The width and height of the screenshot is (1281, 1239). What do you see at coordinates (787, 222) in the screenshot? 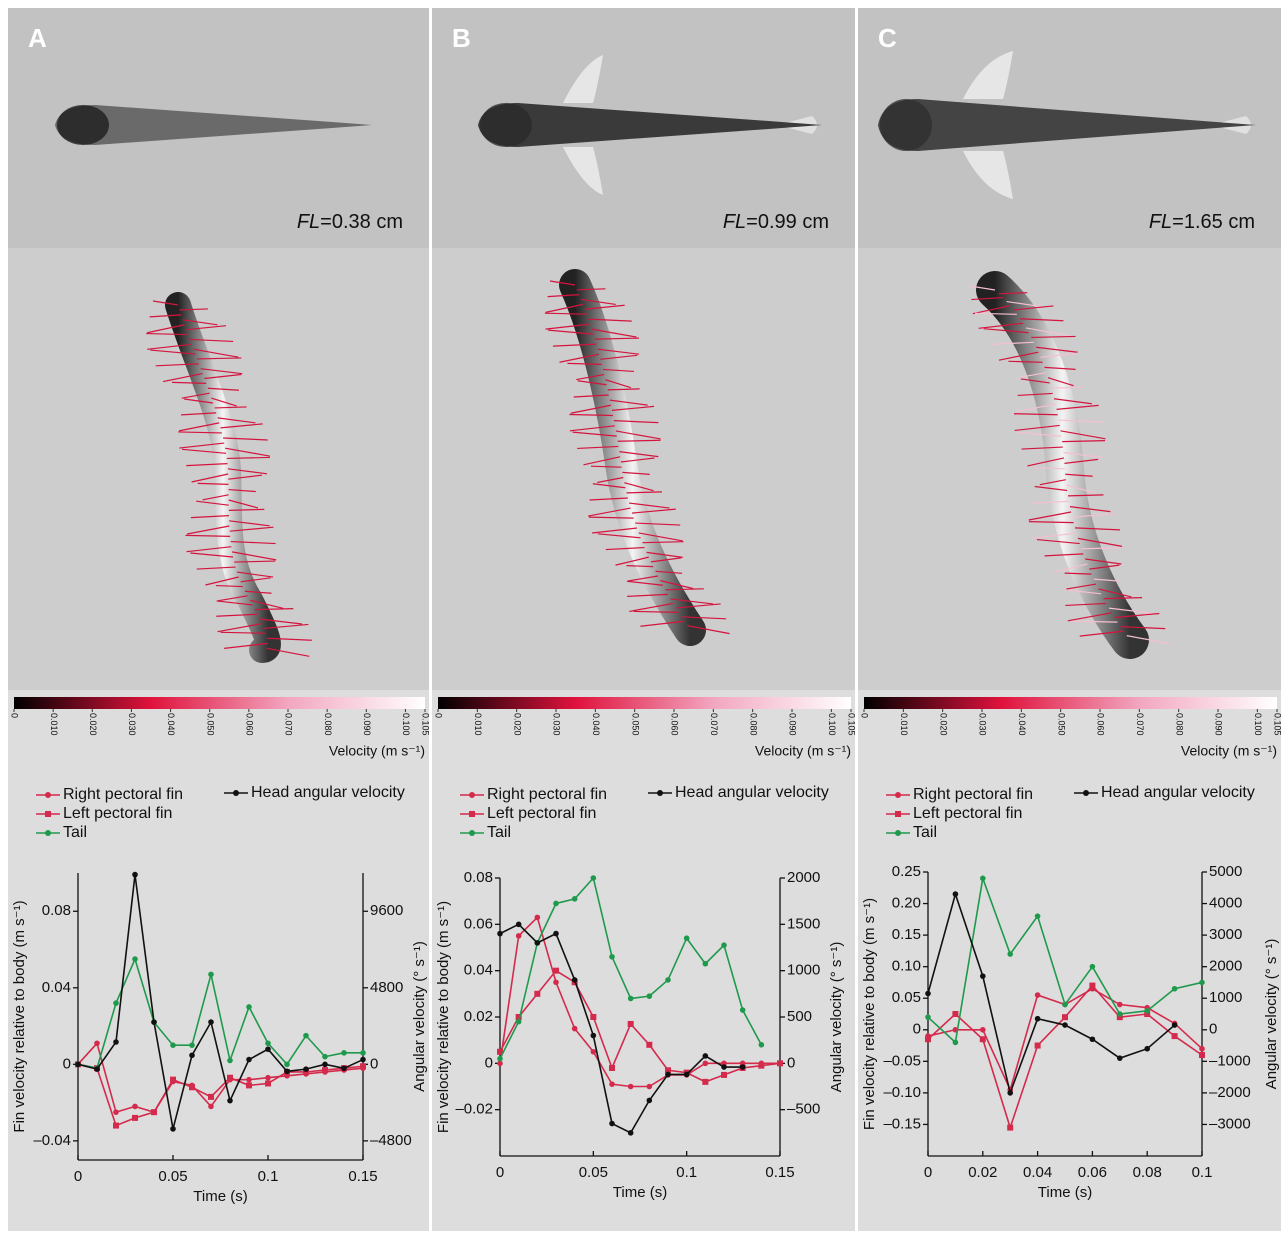
I see `fish-length-value: =0.99 cm` at bounding box center [787, 222].